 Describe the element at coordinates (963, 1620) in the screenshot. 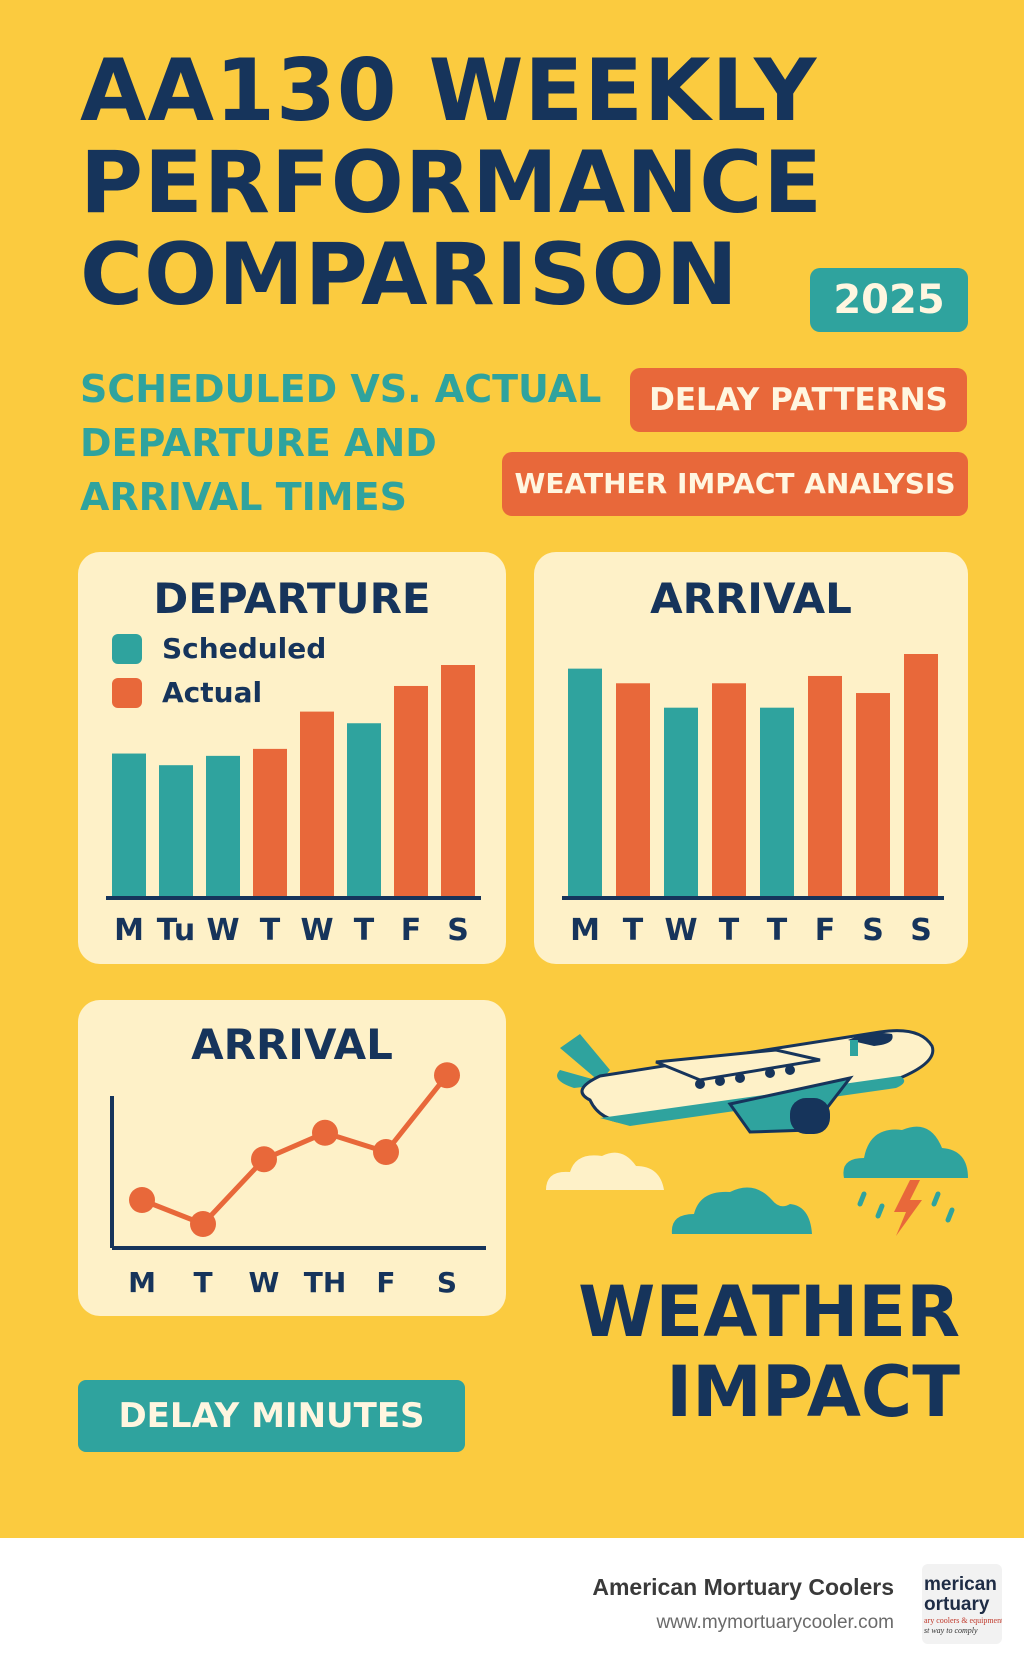

I see `logo-text-line-3: ary coolers & equipment` at that location.